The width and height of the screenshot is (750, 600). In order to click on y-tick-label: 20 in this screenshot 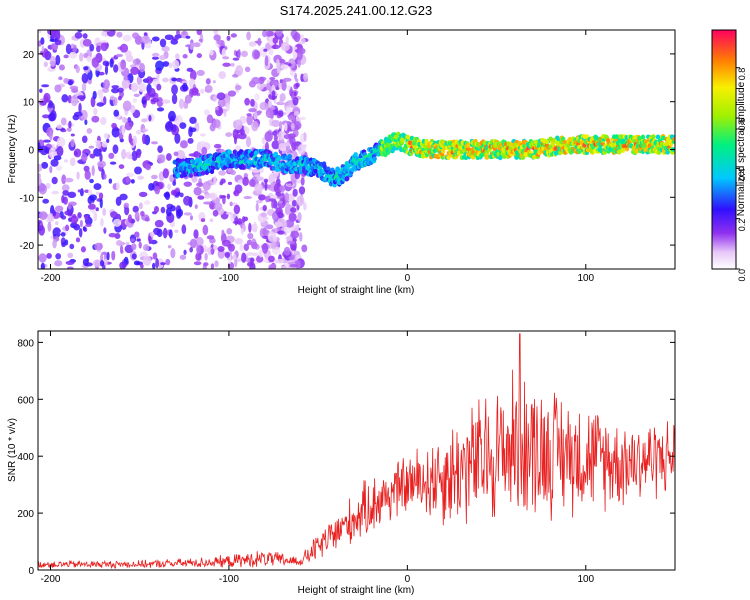, I will do `click(29, 55)`.